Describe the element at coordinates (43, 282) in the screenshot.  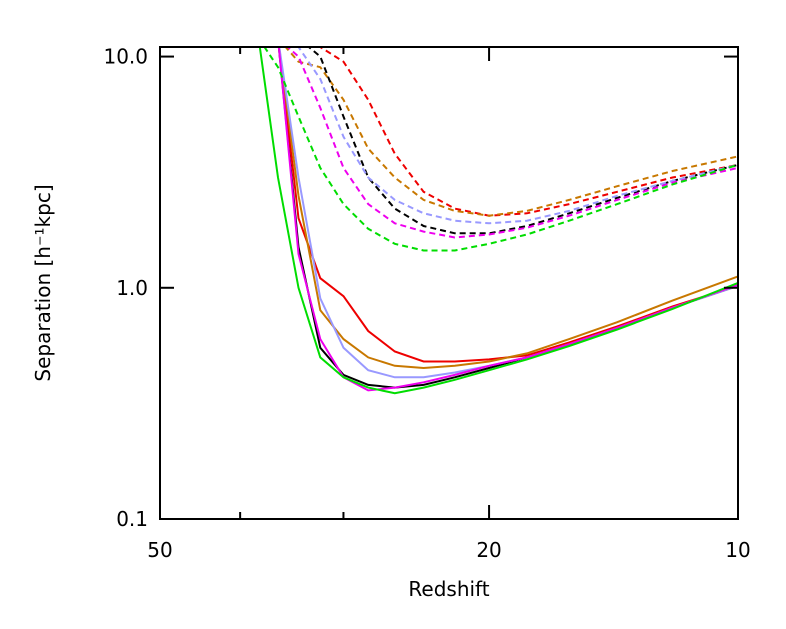
I see `y-axis-label: Separation [h⁻¹kpc]` at that location.